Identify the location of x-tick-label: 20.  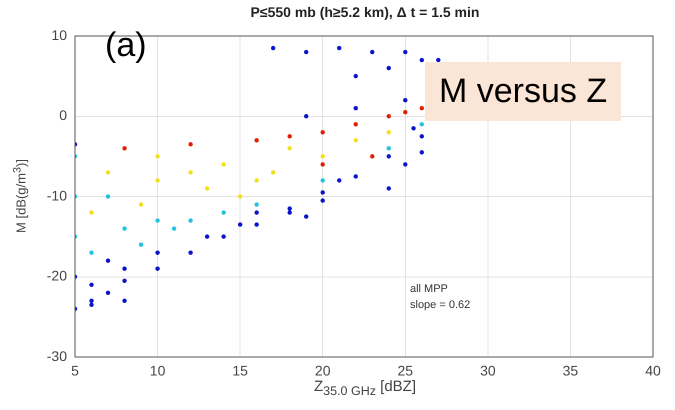
(322, 370).